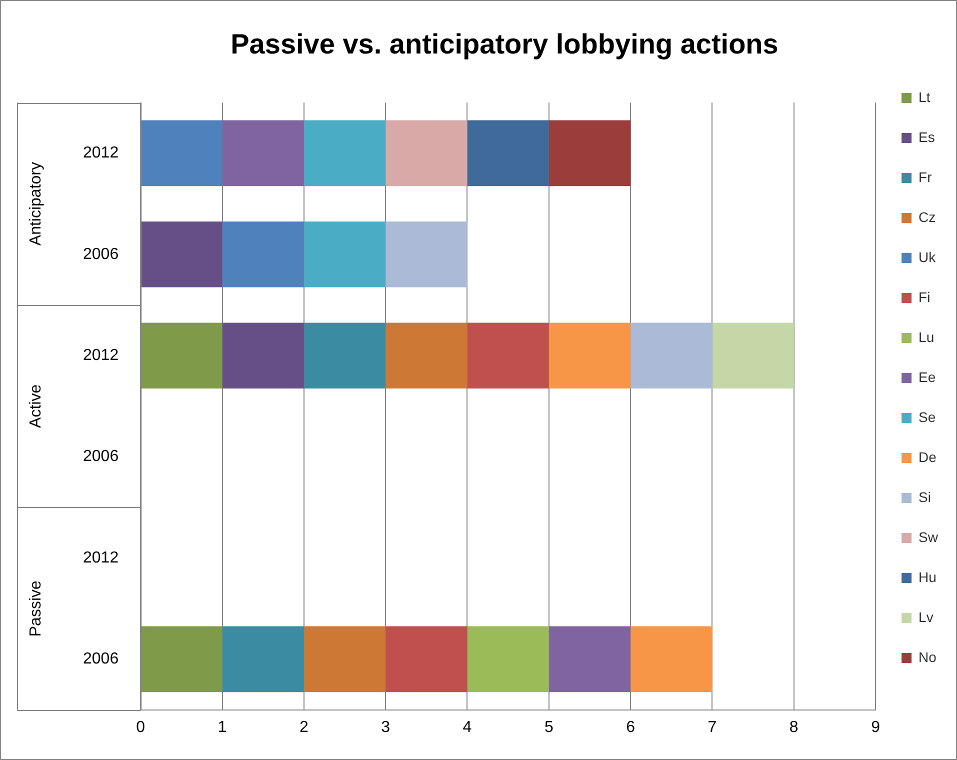  What do you see at coordinates (928, 536) in the screenshot?
I see `legend-label: Sw` at bounding box center [928, 536].